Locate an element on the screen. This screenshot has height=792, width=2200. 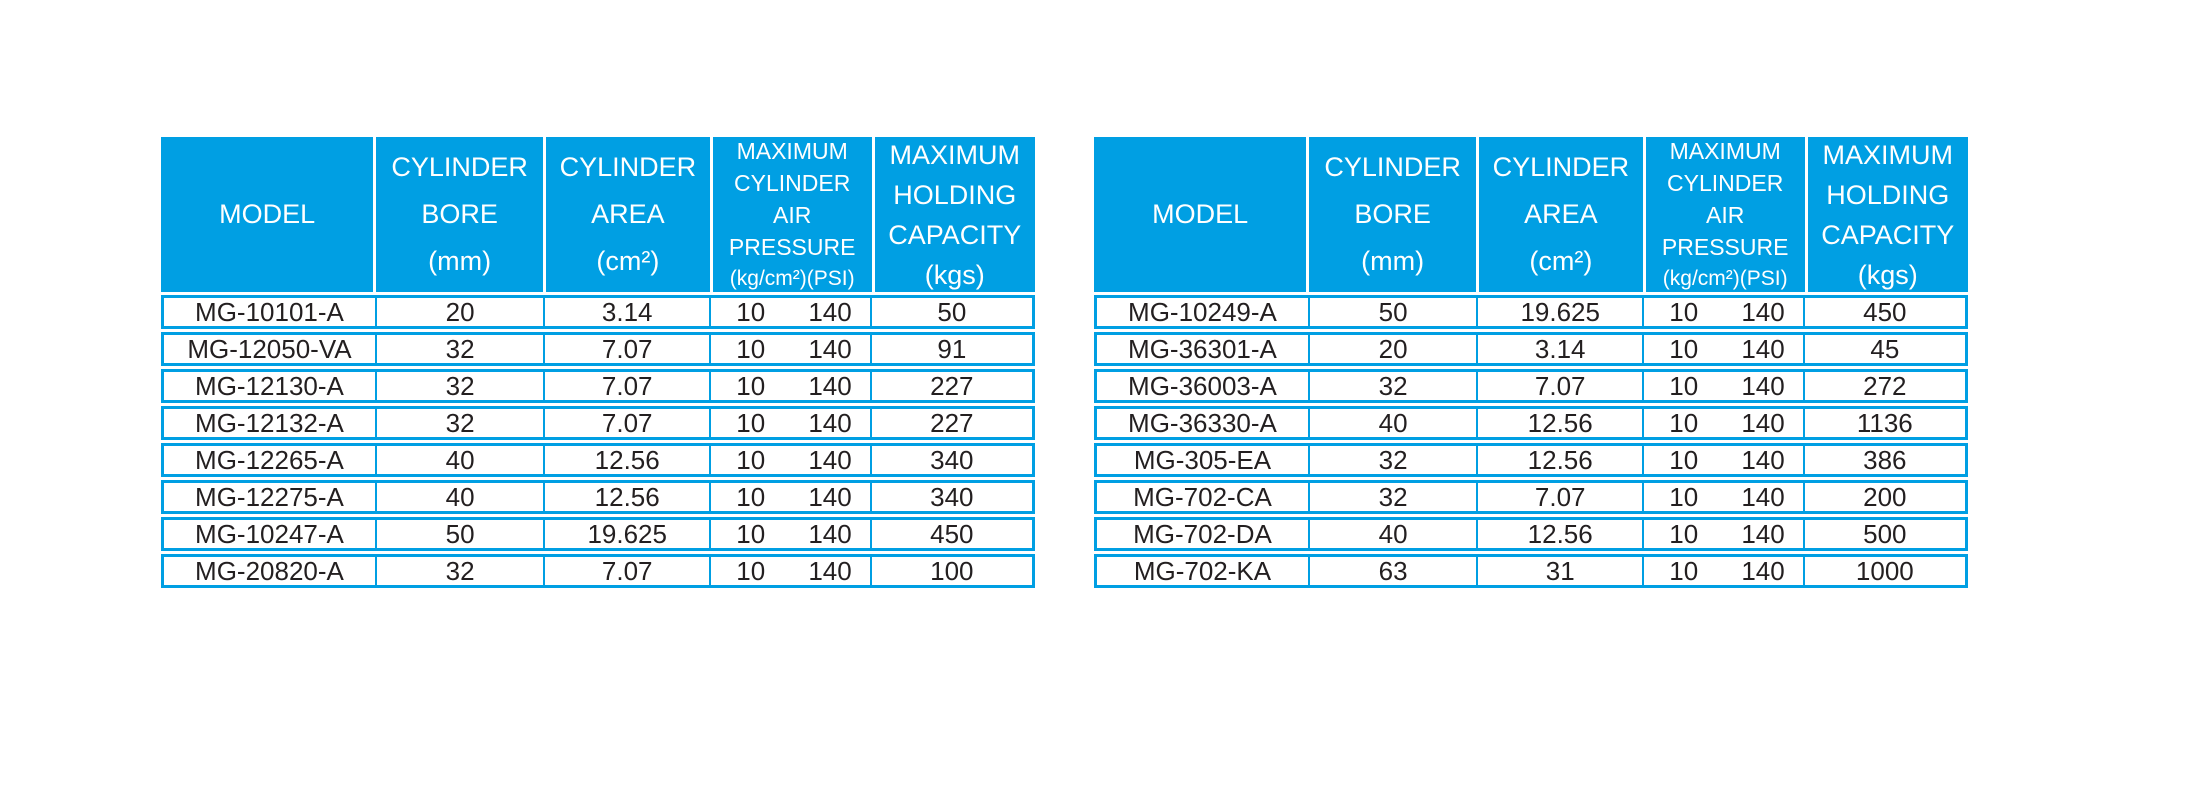
table-row: MG-12050-VA 32 7.07 10 140 91 is located at coordinates (598, 349).